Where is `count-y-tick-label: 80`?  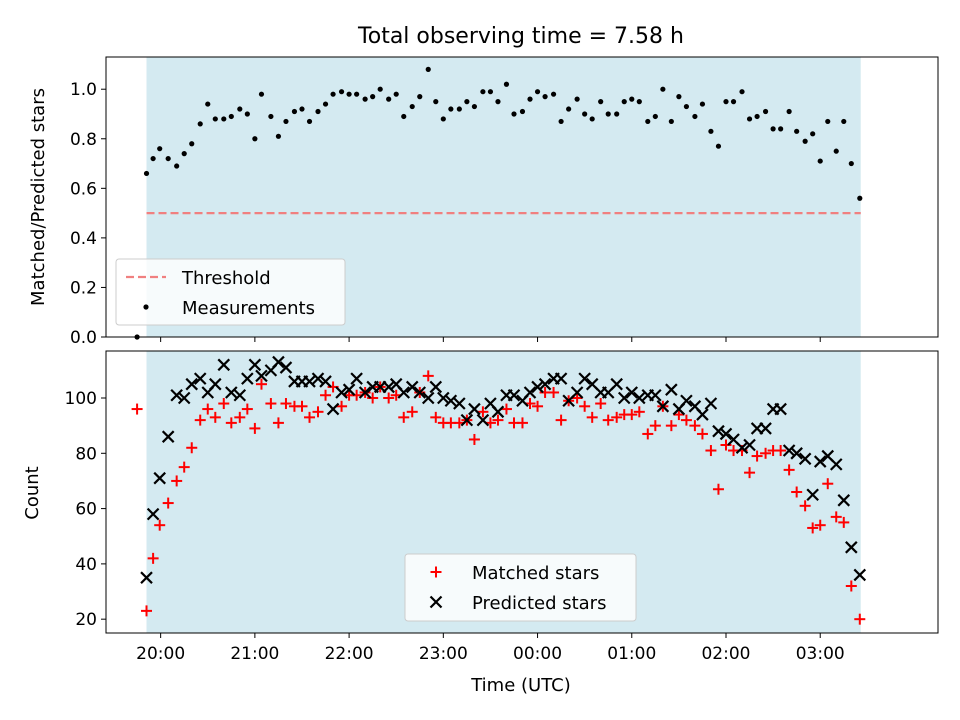 count-y-tick-label: 80 is located at coordinates (86, 454).